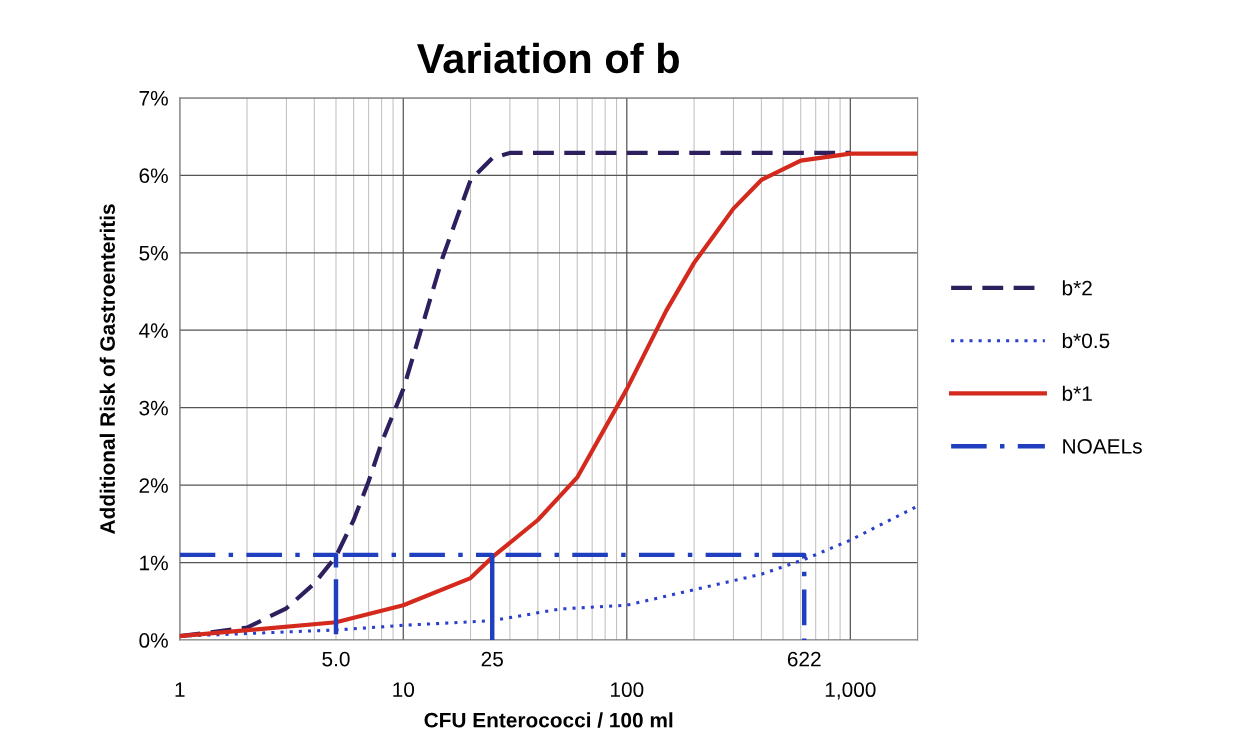 The width and height of the screenshot is (1257, 753). I want to click on x-tick-label: 1,000, so click(850, 691).